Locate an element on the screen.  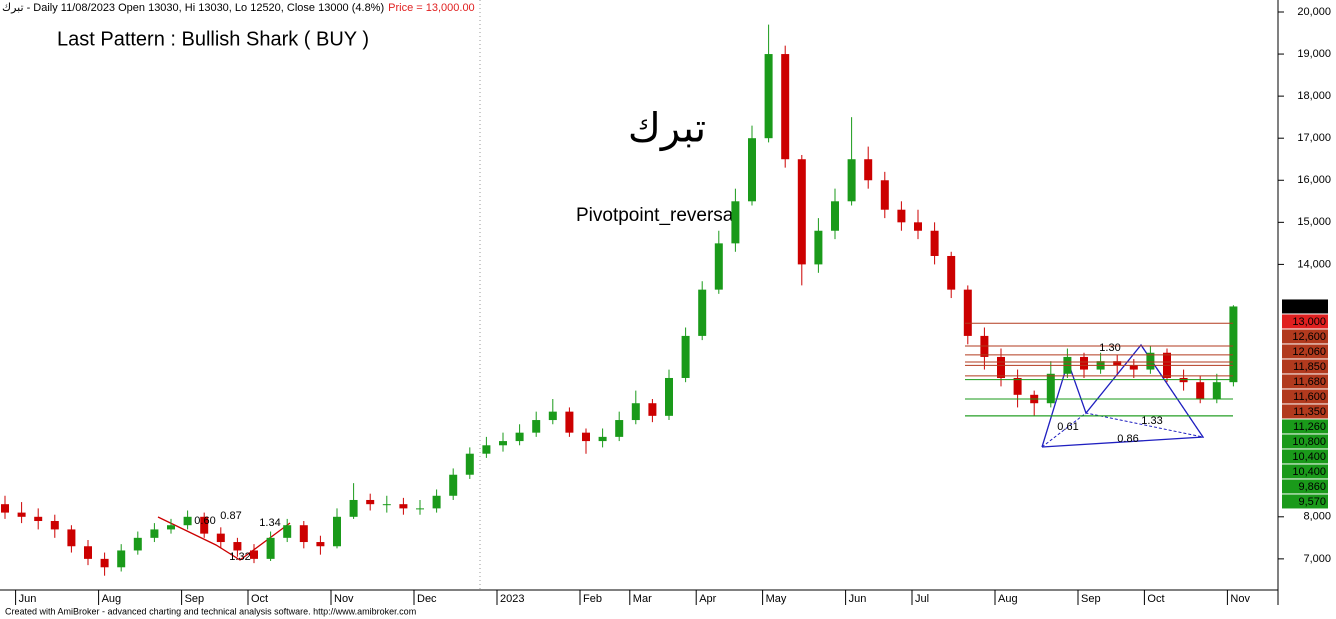
ratio-label: 0.86 is located at coordinates (1127, 439).